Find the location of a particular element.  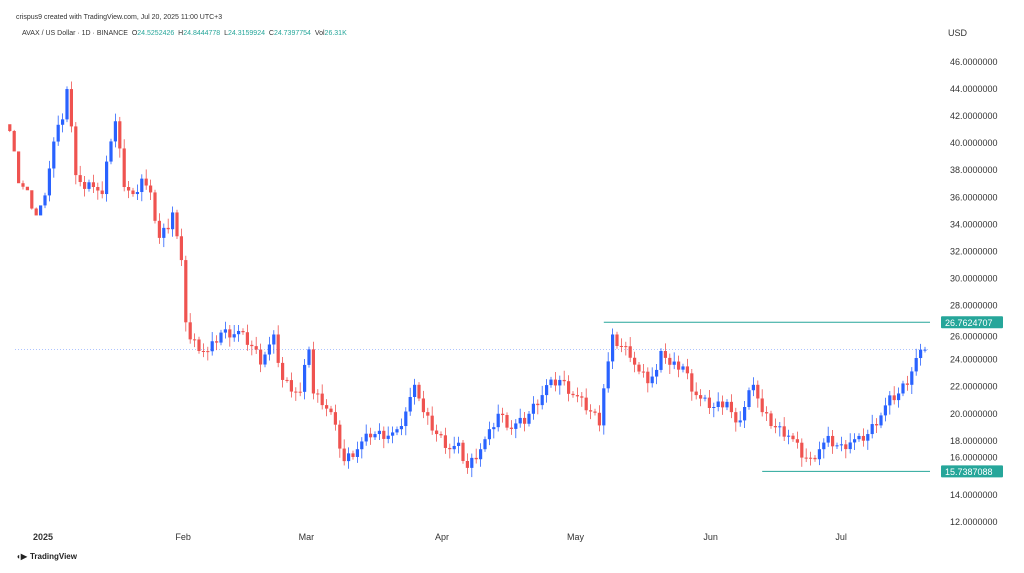

high-label: H is located at coordinates (181, 33).